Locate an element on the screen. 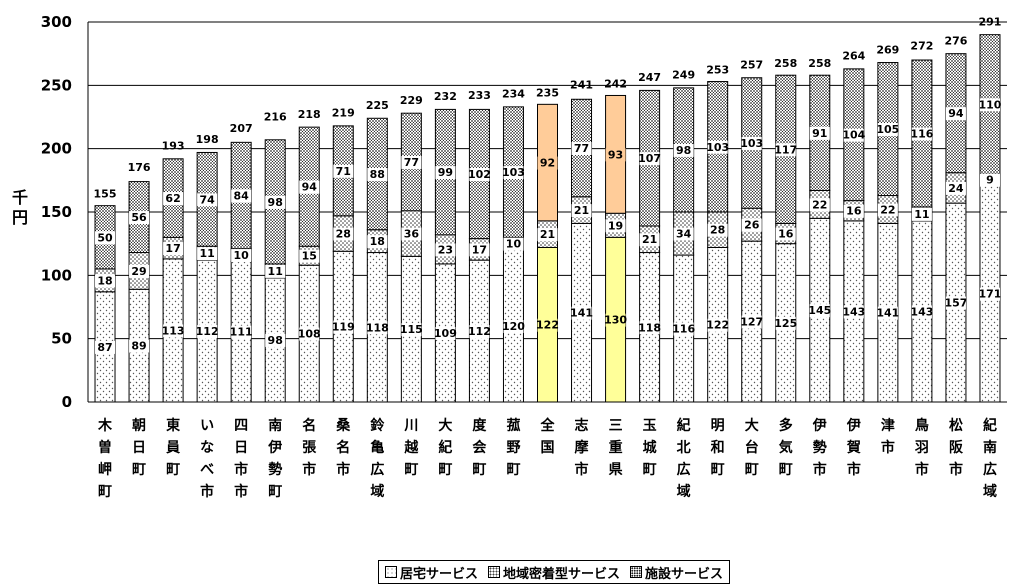  total-label: 242 is located at coordinates (615, 83).